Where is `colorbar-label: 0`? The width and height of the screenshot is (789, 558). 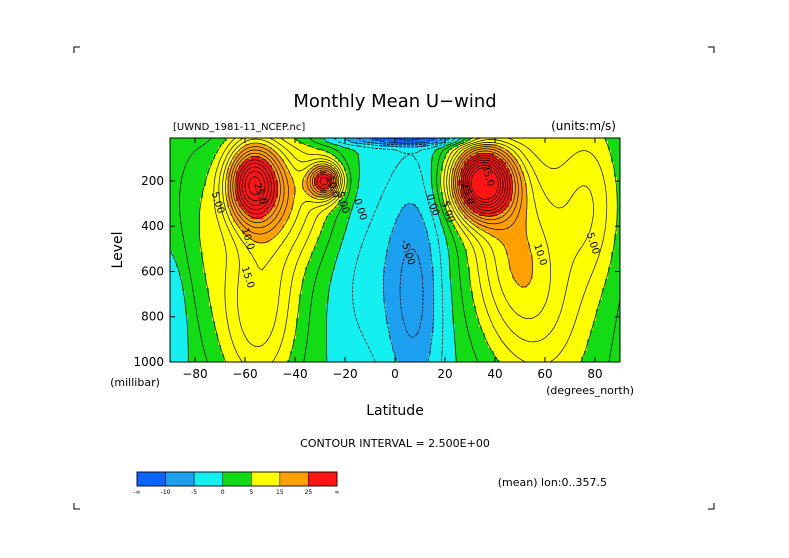 colorbar-label: 0 is located at coordinates (223, 492).